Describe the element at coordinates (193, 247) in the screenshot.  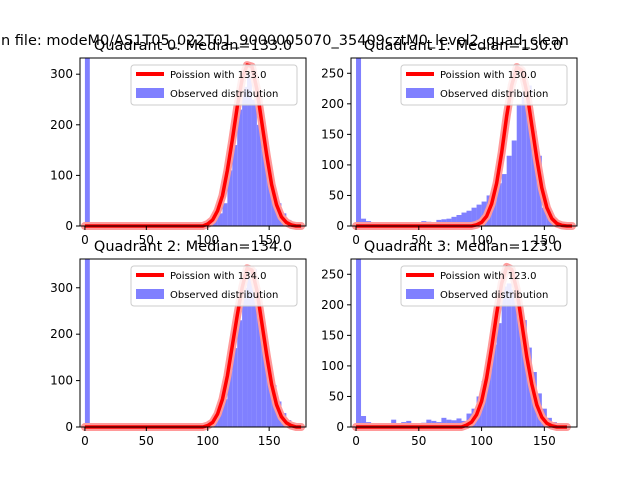
I see `subplot-title: Quadrant 2: Median=134.0` at that location.